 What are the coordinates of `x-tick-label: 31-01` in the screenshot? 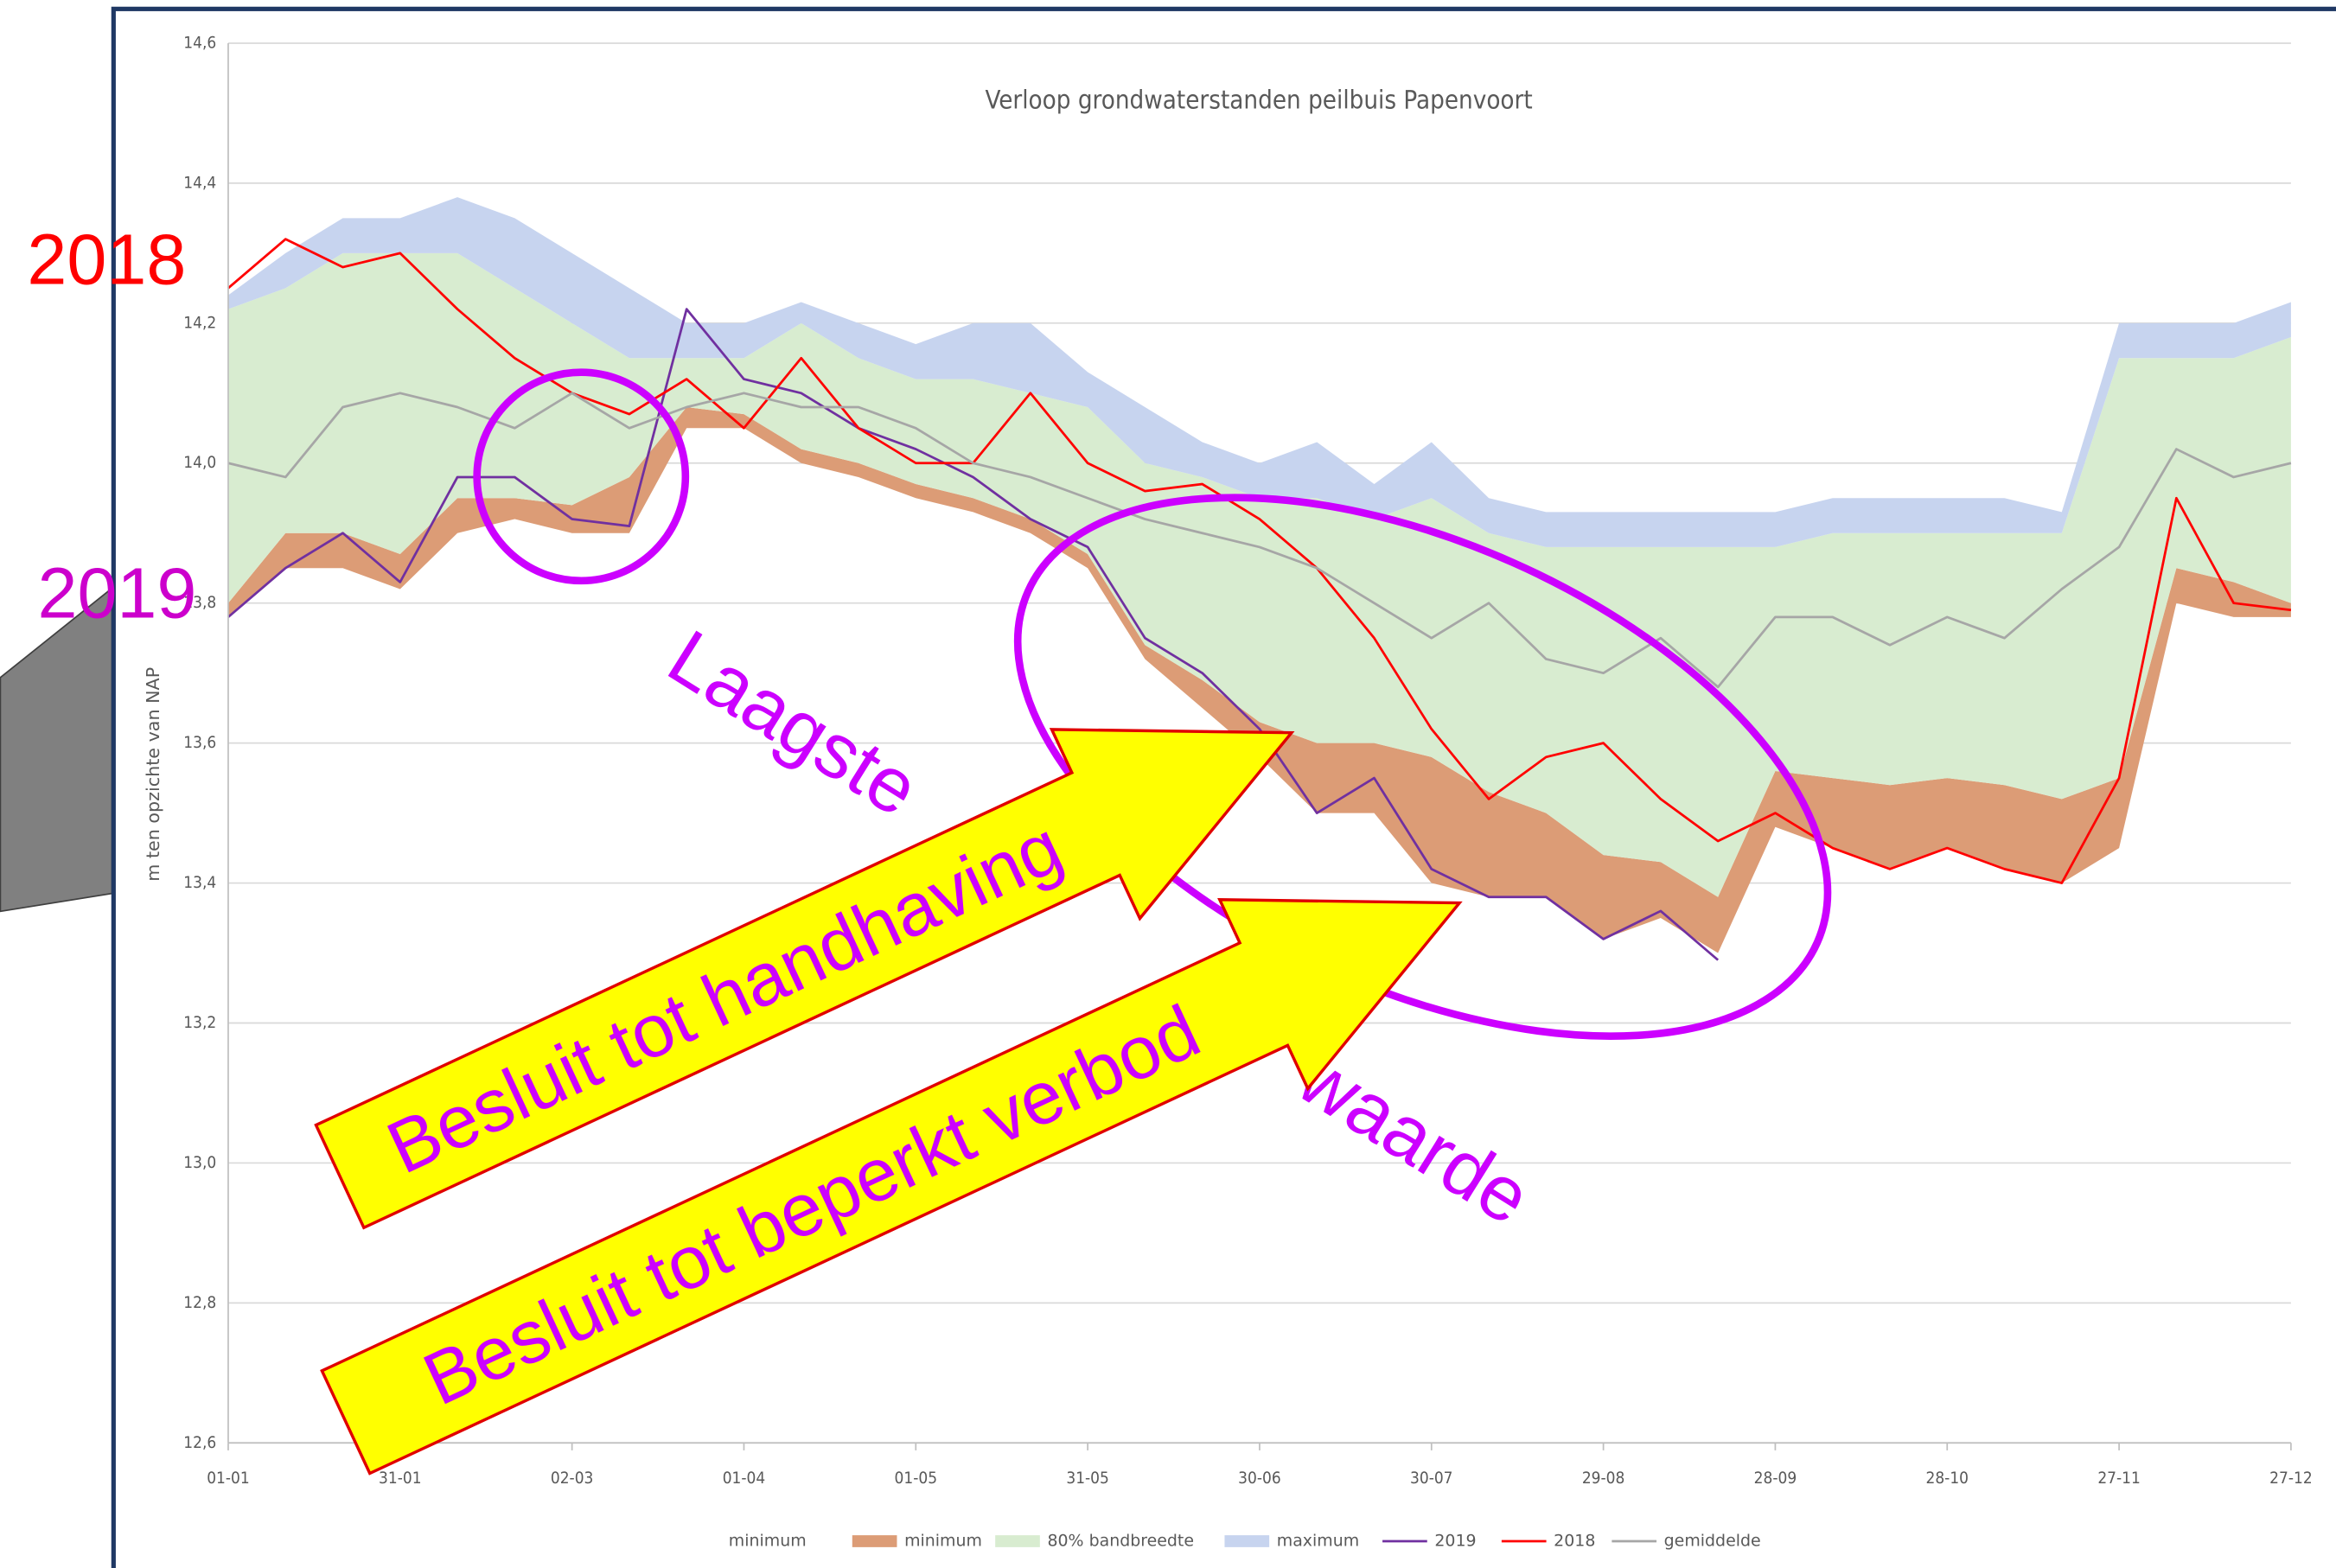 It's located at (400, 1479).